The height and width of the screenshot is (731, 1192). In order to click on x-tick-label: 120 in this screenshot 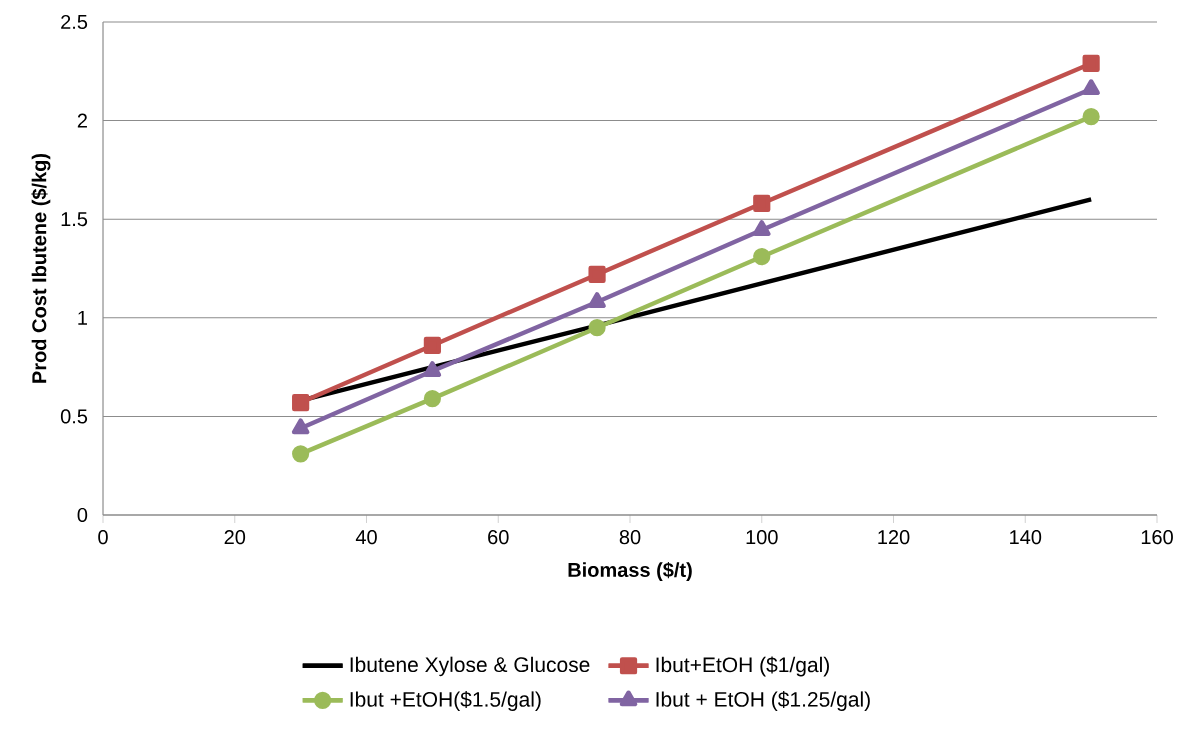, I will do `click(894, 537)`.